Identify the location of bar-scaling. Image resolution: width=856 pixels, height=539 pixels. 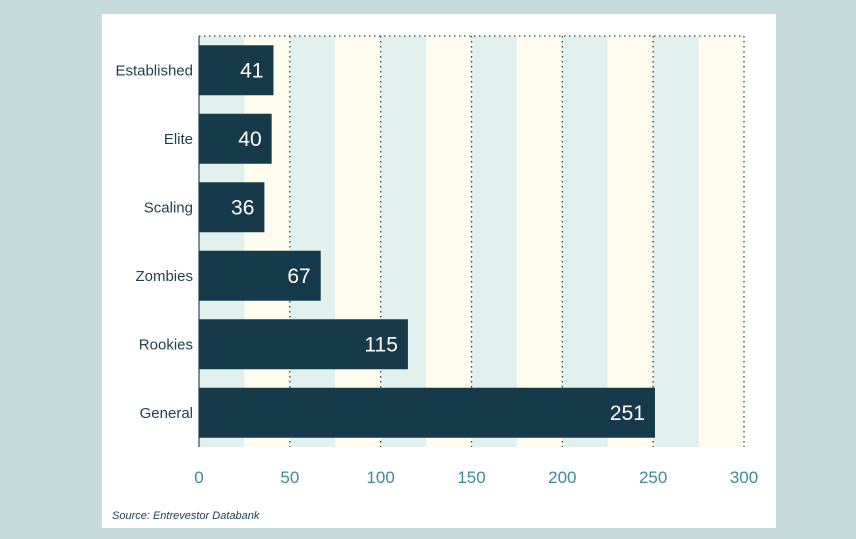
(232, 207).